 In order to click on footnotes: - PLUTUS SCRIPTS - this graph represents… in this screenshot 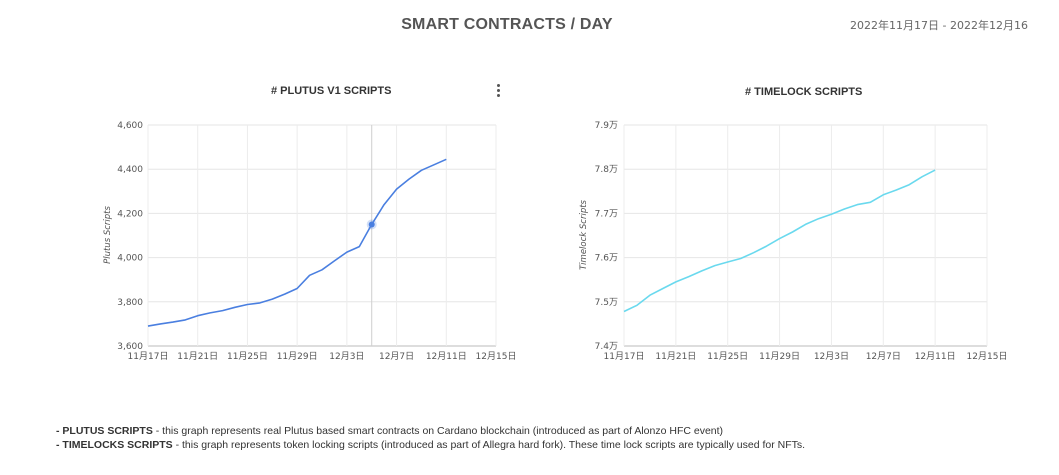, I will do `click(430, 438)`.